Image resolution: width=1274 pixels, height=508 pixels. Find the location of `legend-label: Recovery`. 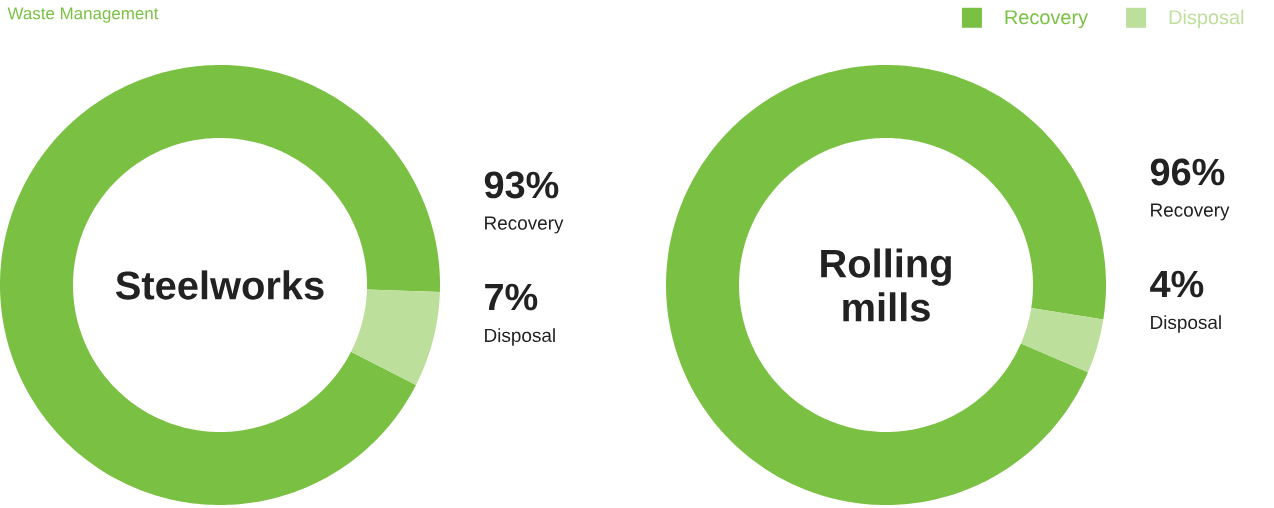

legend-label: Recovery is located at coordinates (1047, 19).